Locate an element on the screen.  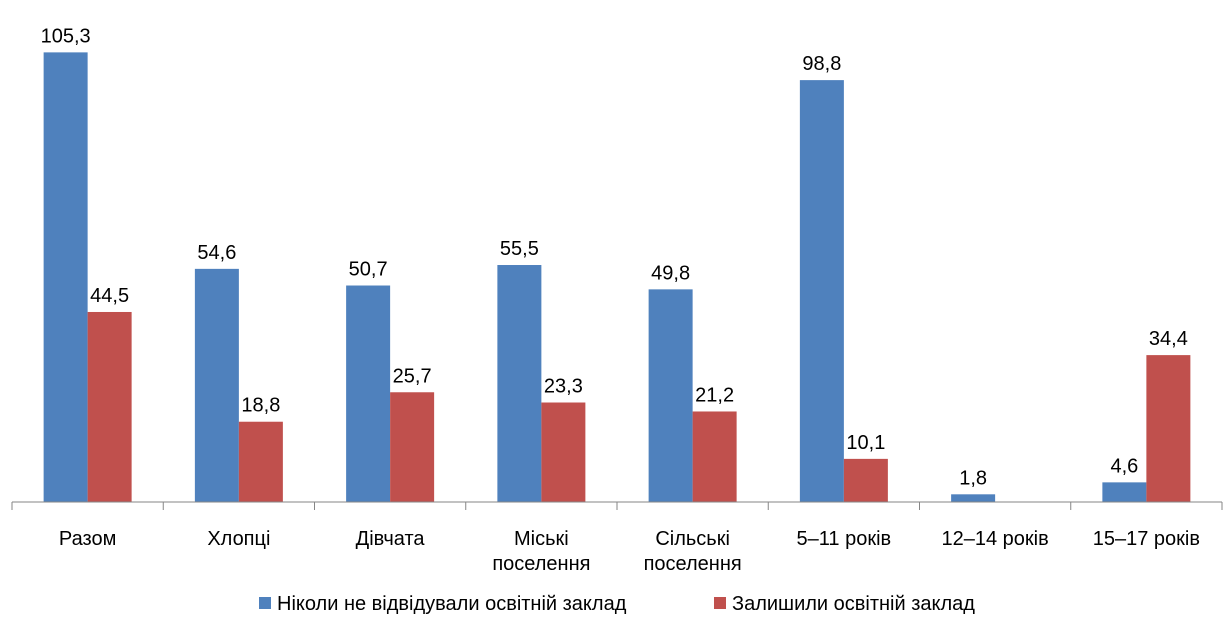
data-label-series-1: 49,8 is located at coordinates (670, 273).